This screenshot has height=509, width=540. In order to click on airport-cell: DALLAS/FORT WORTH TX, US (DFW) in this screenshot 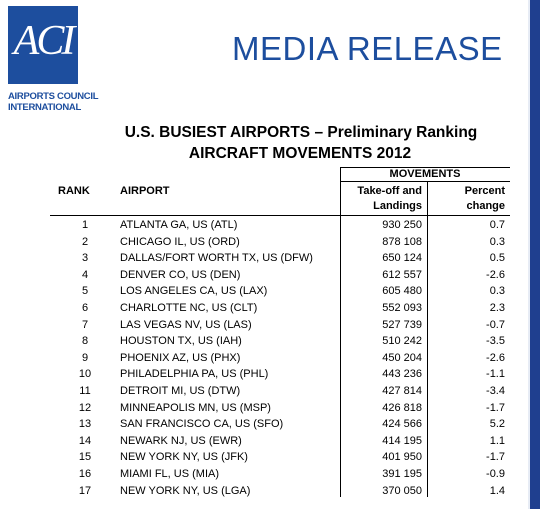, I will do `click(216, 258)`.